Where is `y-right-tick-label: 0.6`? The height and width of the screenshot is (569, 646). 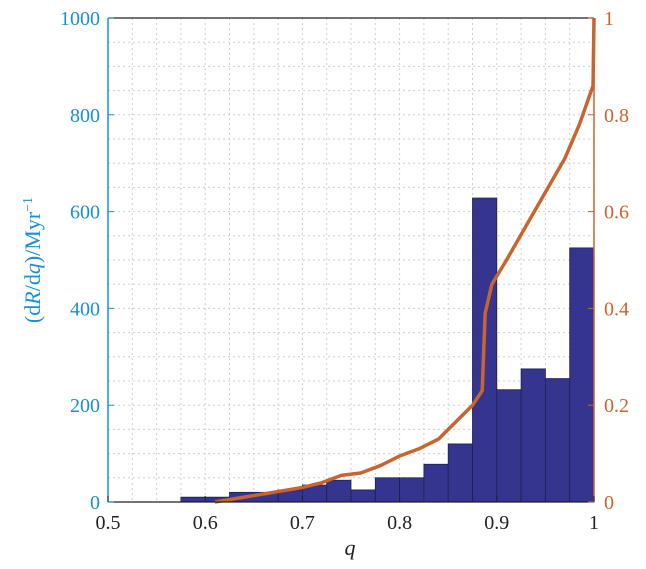 y-right-tick-label: 0.6 is located at coordinates (616, 213).